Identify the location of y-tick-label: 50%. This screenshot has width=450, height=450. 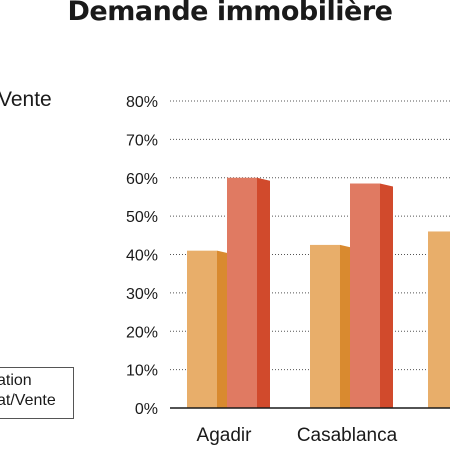
(142, 217).